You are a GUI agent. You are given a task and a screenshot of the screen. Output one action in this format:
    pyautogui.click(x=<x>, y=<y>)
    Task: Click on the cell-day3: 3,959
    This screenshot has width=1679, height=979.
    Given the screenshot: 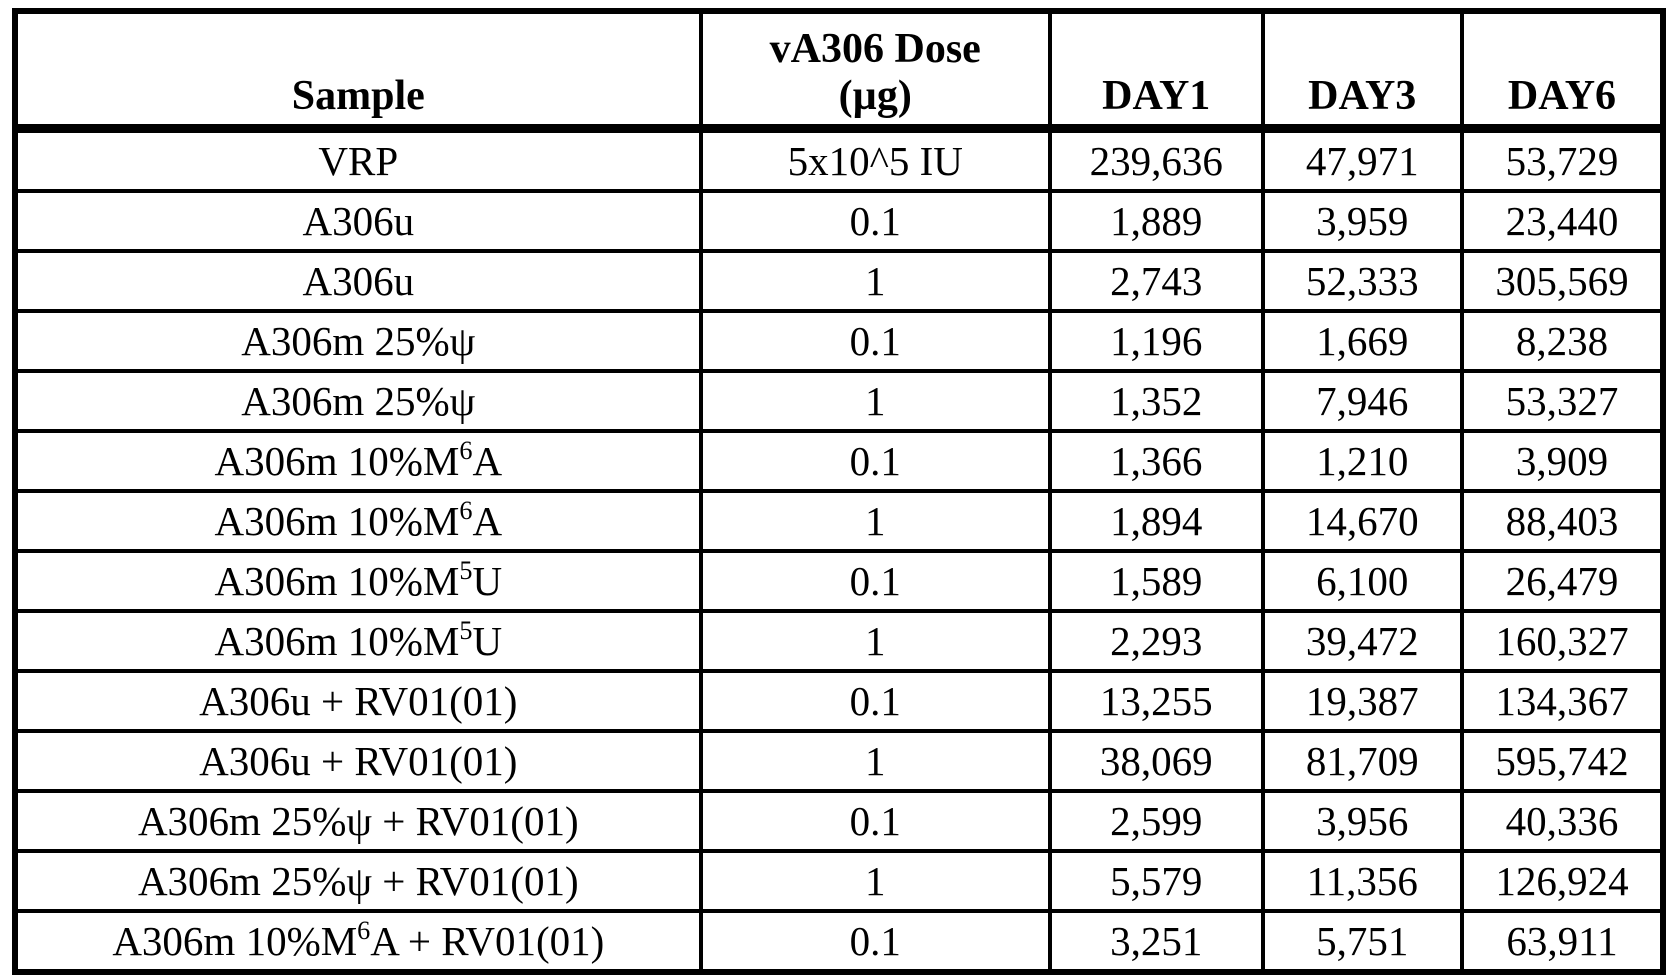 What is the action you would take?
    pyautogui.click(x=1362, y=221)
    